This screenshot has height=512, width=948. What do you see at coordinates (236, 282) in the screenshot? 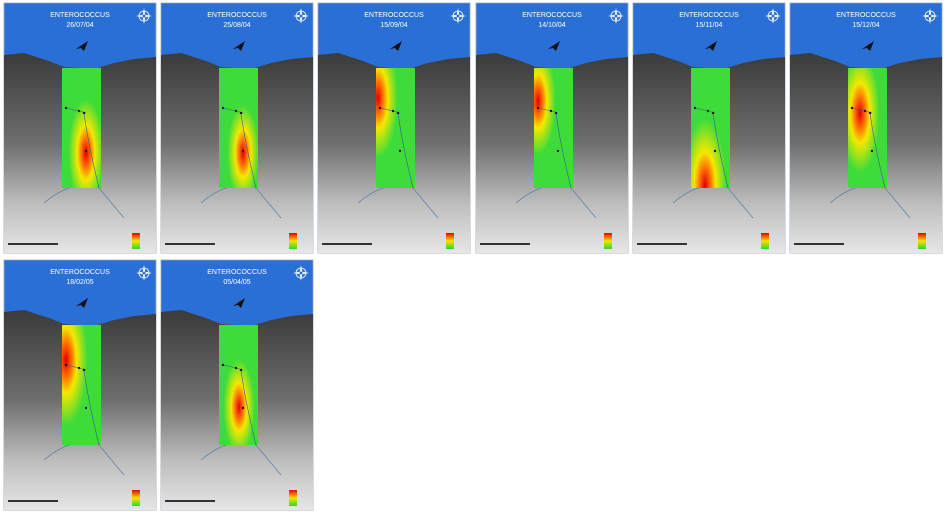
I see `panel-date: 05/04/05` at bounding box center [236, 282].